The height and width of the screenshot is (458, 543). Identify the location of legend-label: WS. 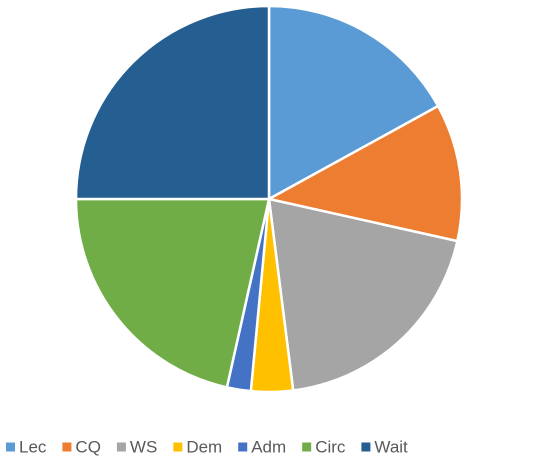
(143, 446).